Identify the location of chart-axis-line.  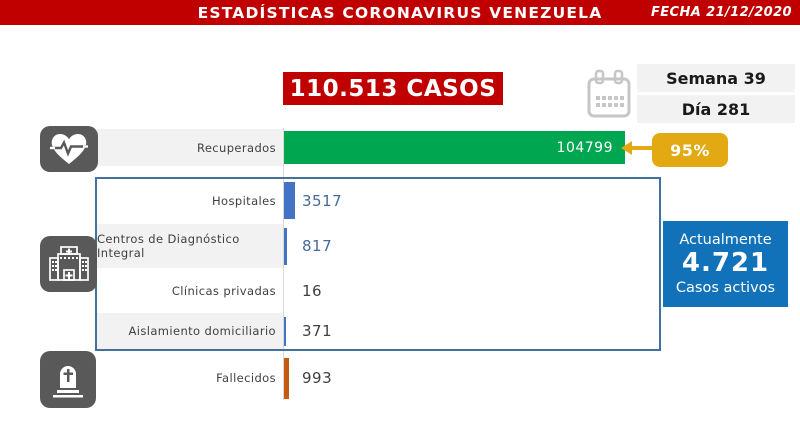
(283, 264).